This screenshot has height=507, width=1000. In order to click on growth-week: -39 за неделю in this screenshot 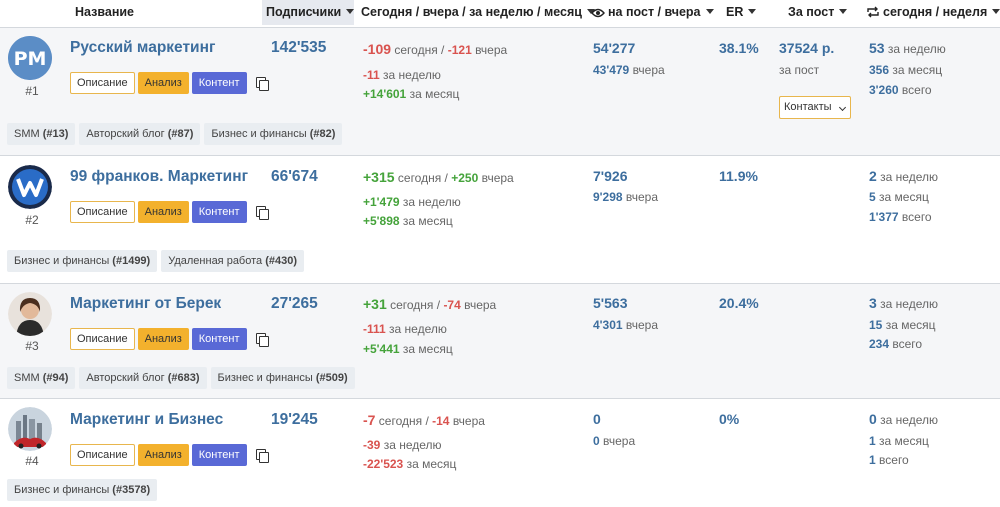, I will do `click(402, 445)`.